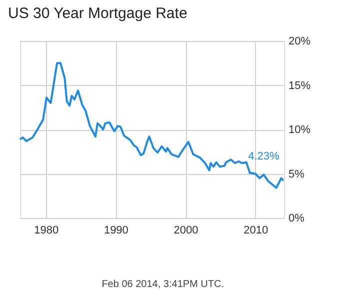 The width and height of the screenshot is (350, 295). What do you see at coordinates (98, 13) in the screenshot?
I see `chart-title: US 30 Year Mortgage Rate` at bounding box center [98, 13].